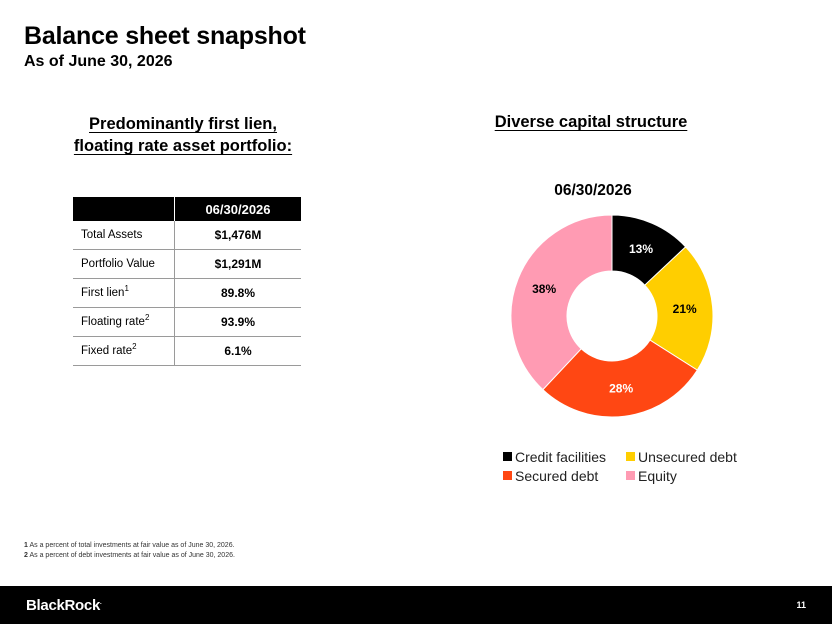 This screenshot has width=832, height=624. I want to click on table-header-blank, so click(124, 209).